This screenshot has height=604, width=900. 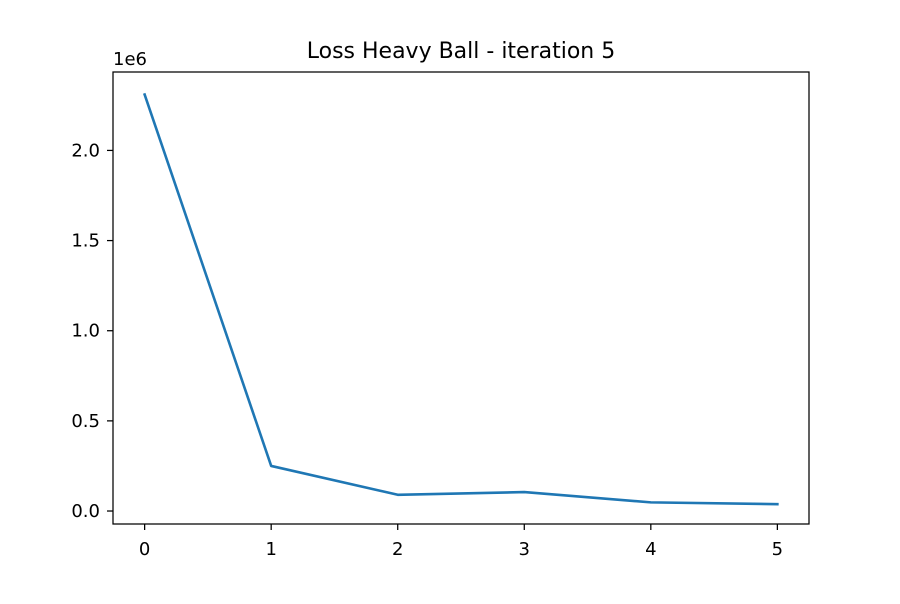 I want to click on y-tick-label: 1.5, so click(x=85, y=241).